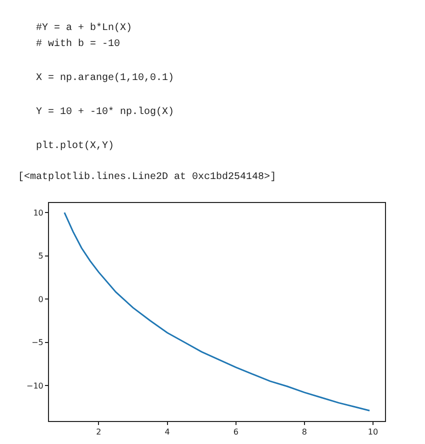  I want to click on y-tick-label: −10, so click(35, 385).